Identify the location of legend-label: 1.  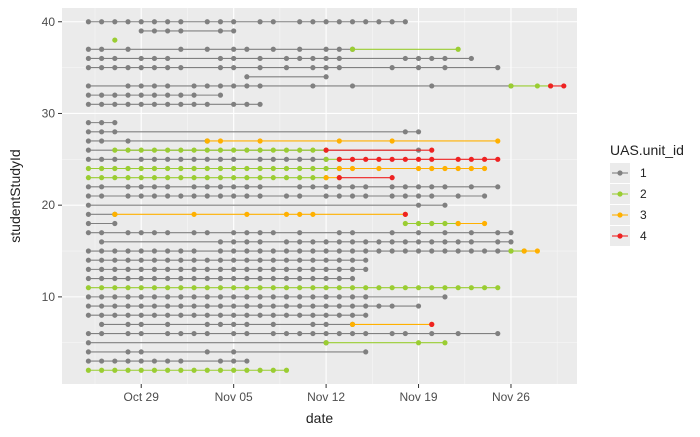
(643, 173).